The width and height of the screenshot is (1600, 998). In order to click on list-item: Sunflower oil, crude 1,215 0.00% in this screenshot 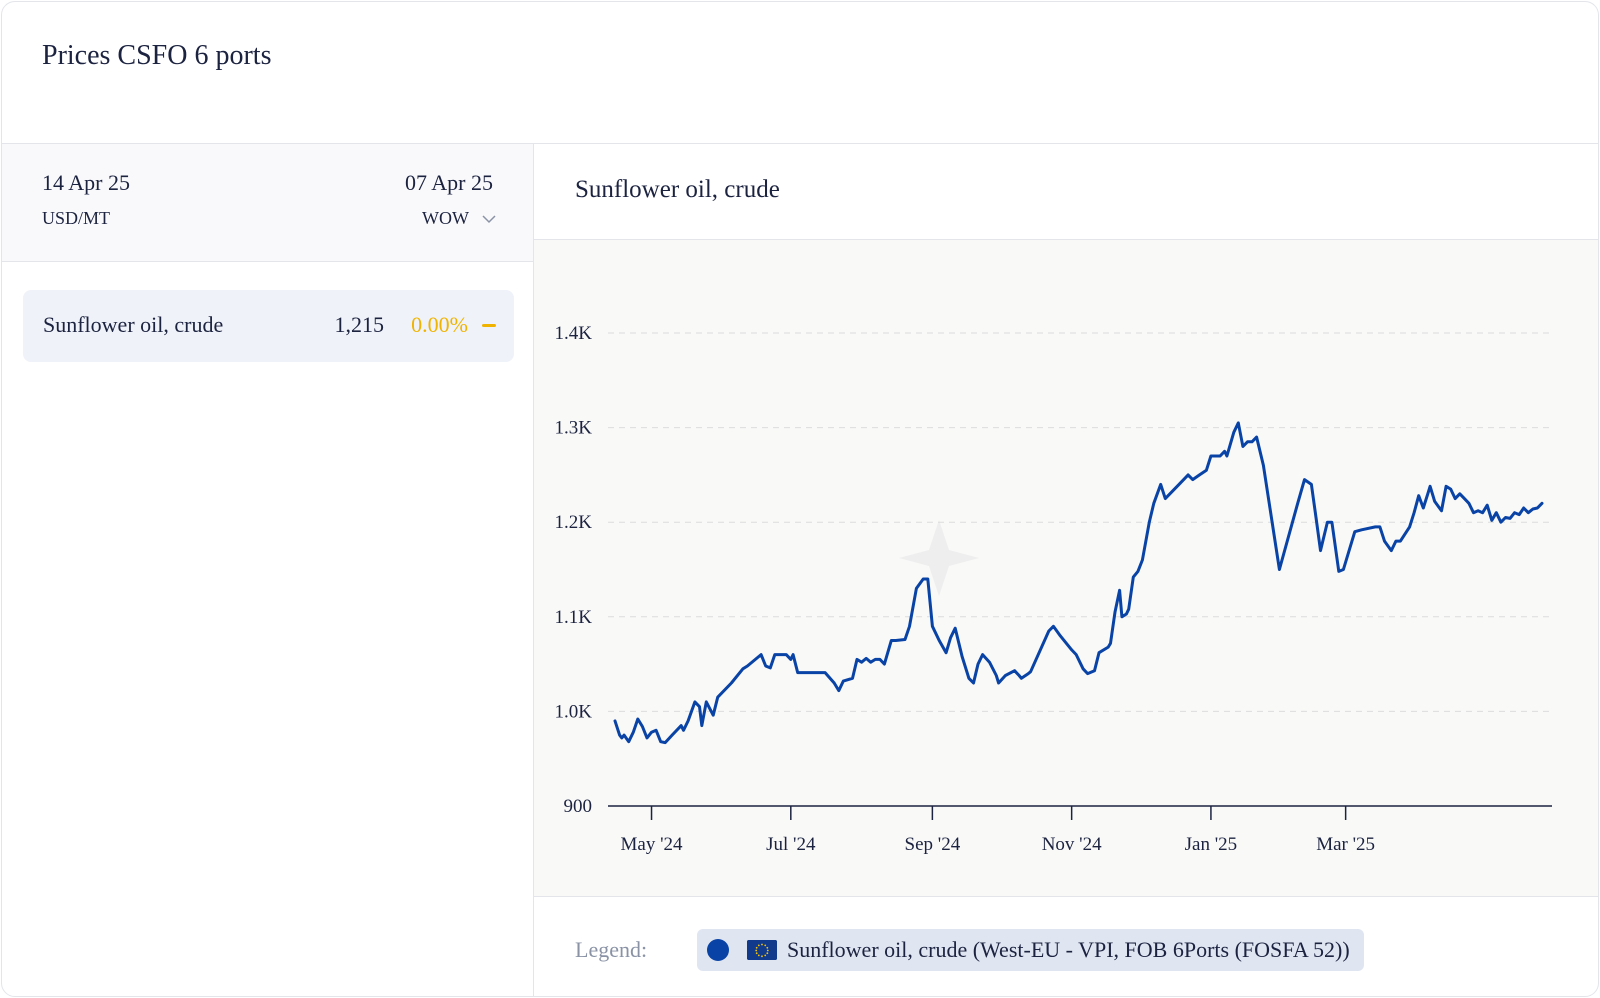, I will do `click(268, 326)`.